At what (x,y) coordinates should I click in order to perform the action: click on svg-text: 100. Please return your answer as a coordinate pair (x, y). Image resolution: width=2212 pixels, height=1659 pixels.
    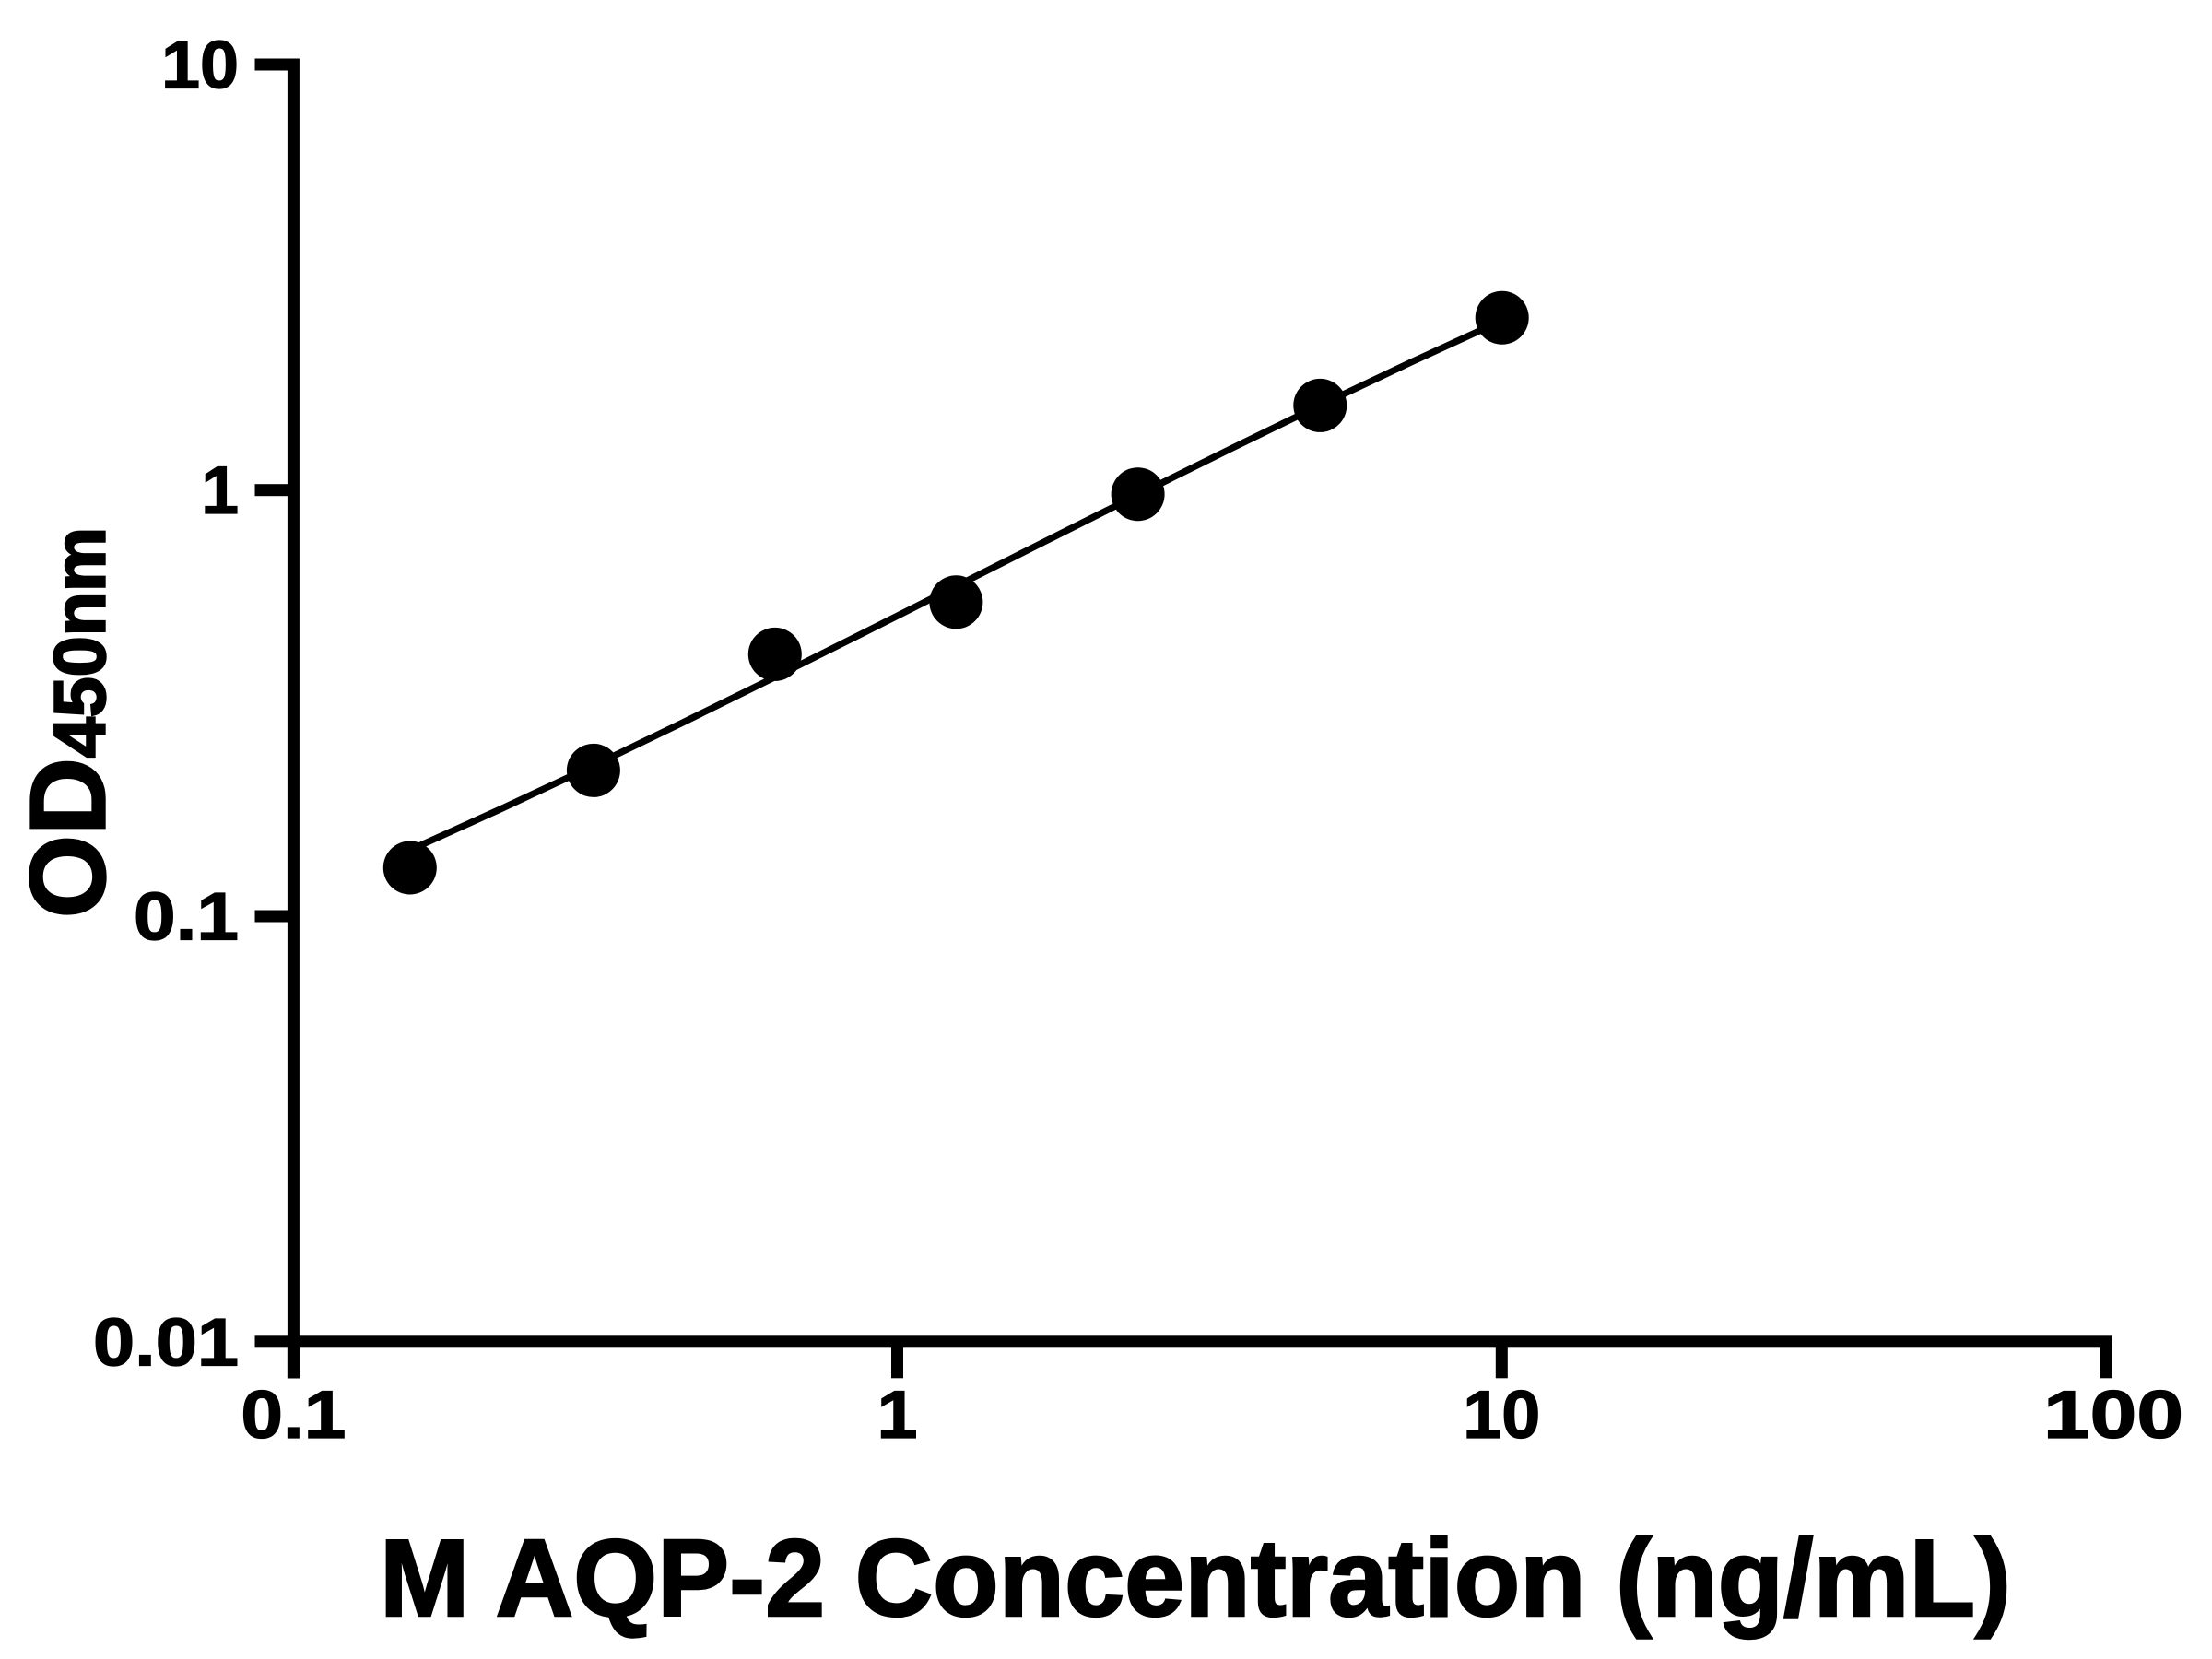
    Looking at the image, I should click on (2113, 1415).